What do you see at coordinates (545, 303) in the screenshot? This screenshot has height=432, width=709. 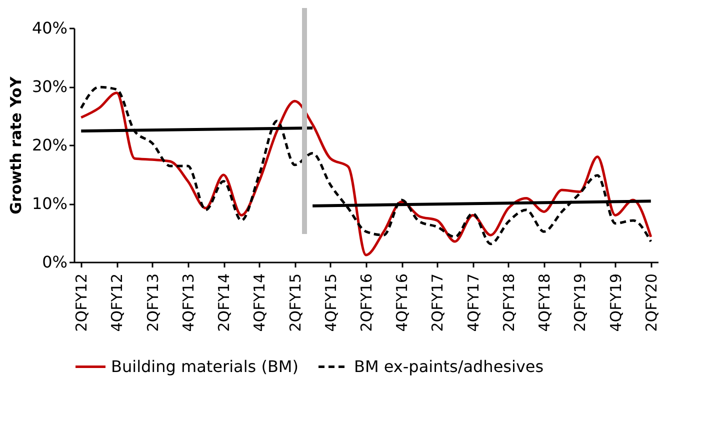 I see `x-tick-label: 4QFY18` at bounding box center [545, 303].